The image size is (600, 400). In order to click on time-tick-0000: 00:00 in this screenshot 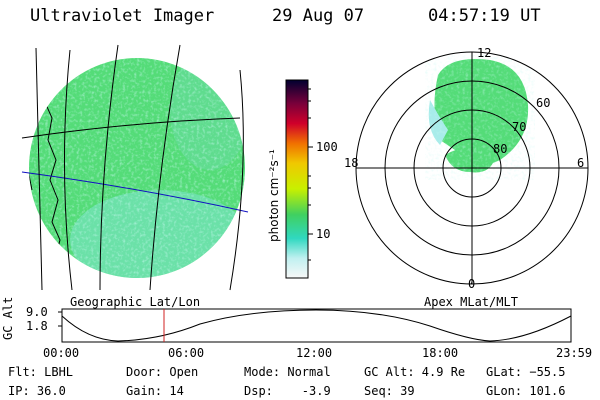, I will do `click(61, 353)`.